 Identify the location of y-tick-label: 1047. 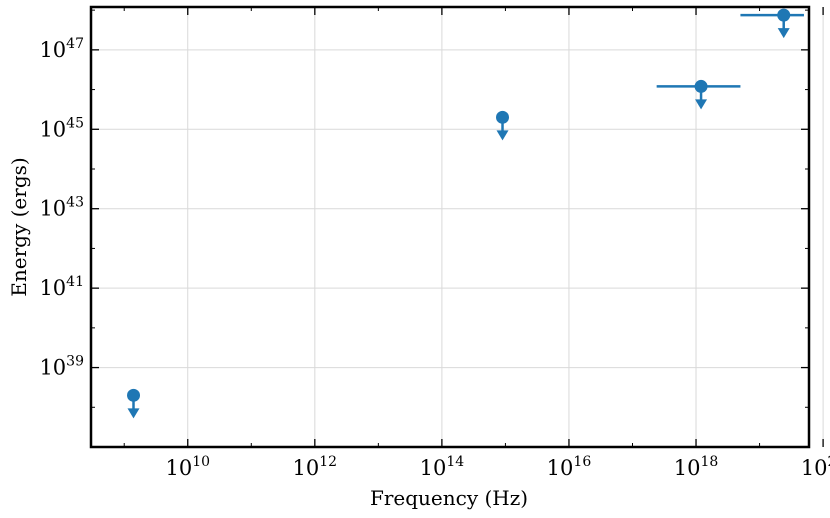
(61, 49).